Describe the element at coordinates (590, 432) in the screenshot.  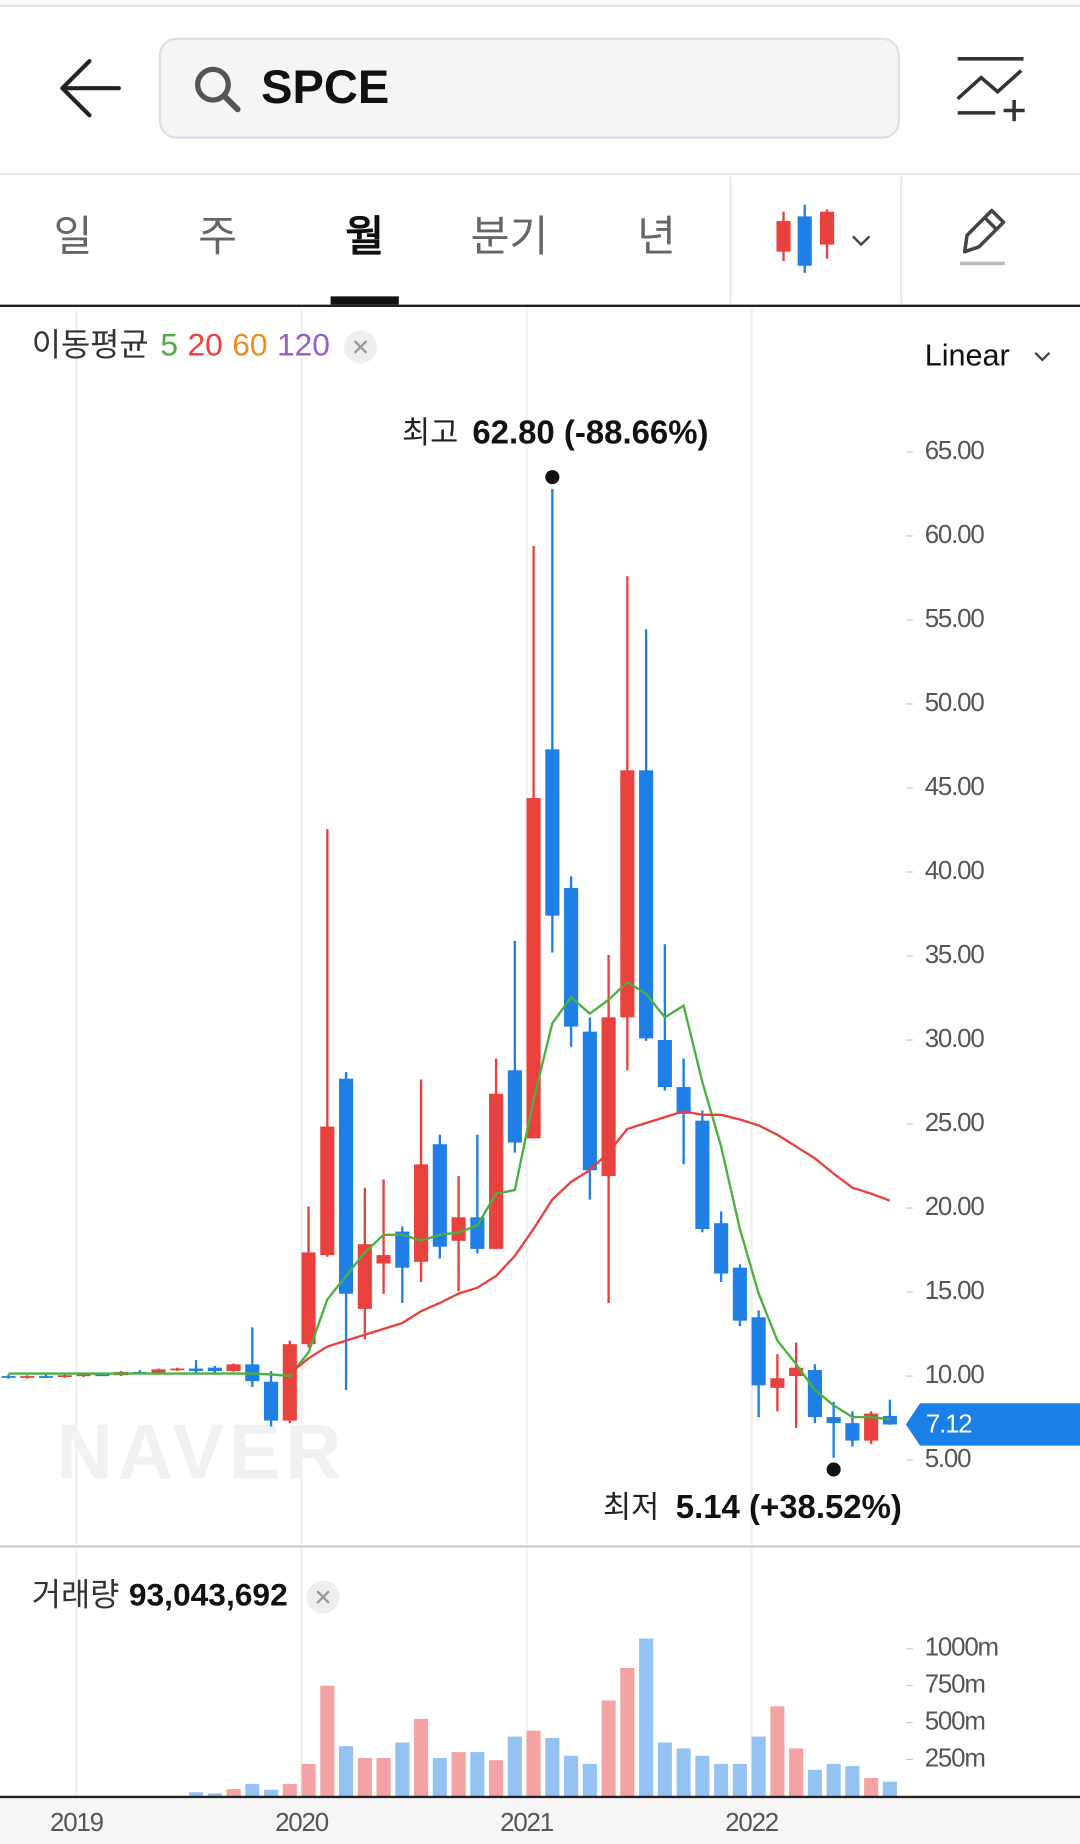
I see `annotation-value: 62.80 (-88.66%)` at that location.